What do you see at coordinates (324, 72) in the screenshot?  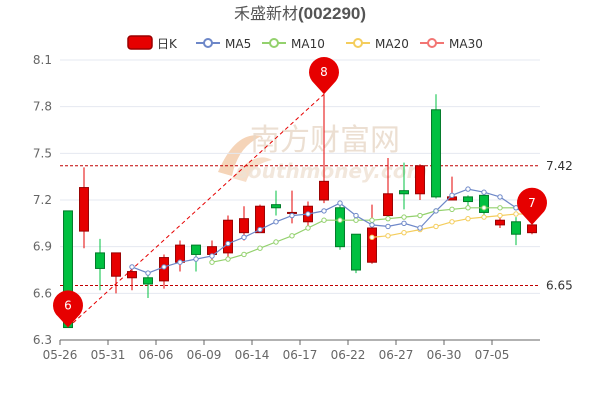 I see `price-pin-label: 8` at bounding box center [324, 72].